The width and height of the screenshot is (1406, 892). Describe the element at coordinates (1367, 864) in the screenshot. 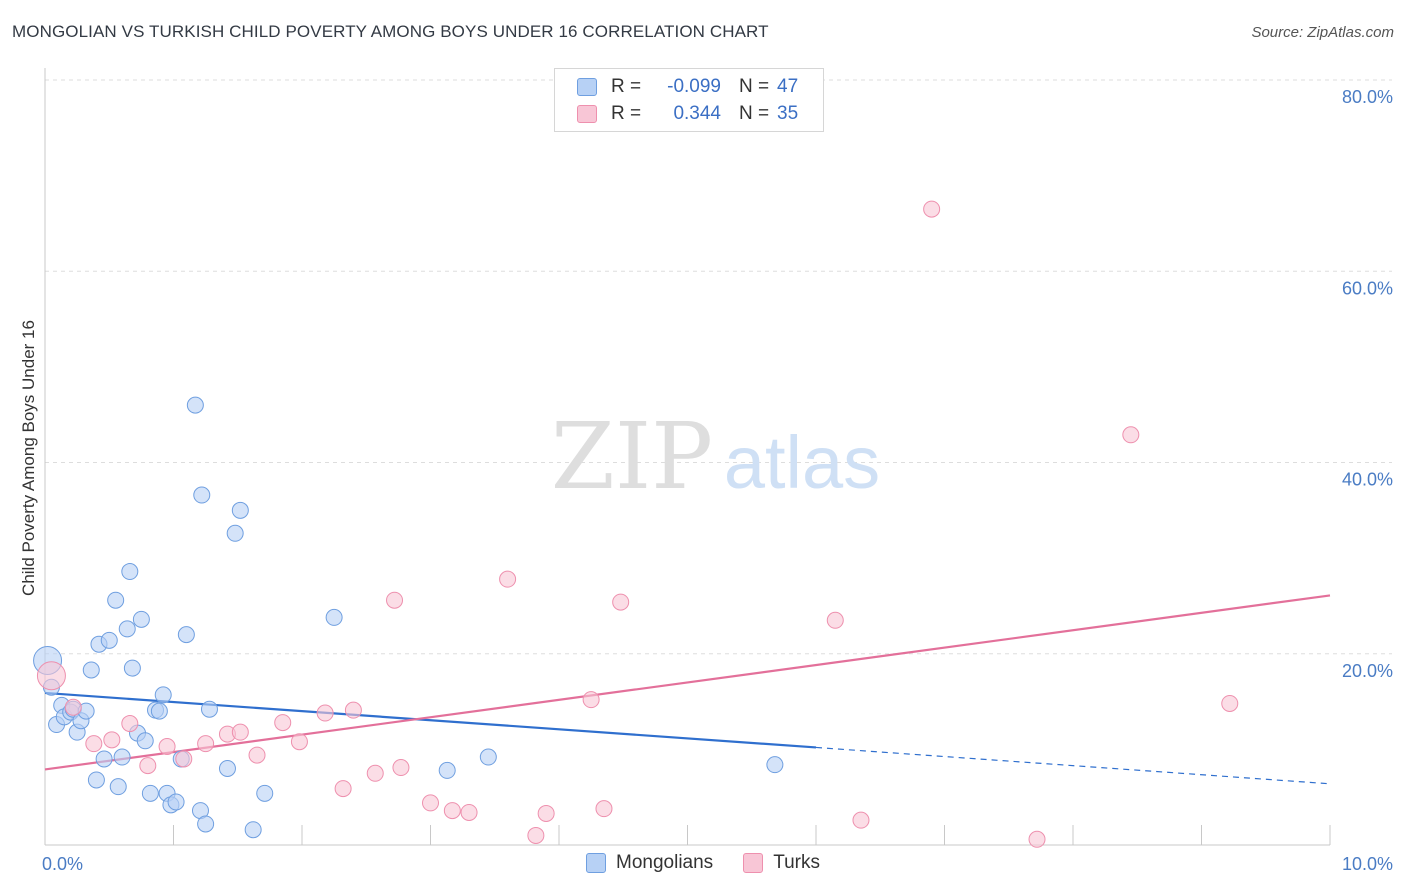

I see `x-tick-label: 10.0%` at that location.